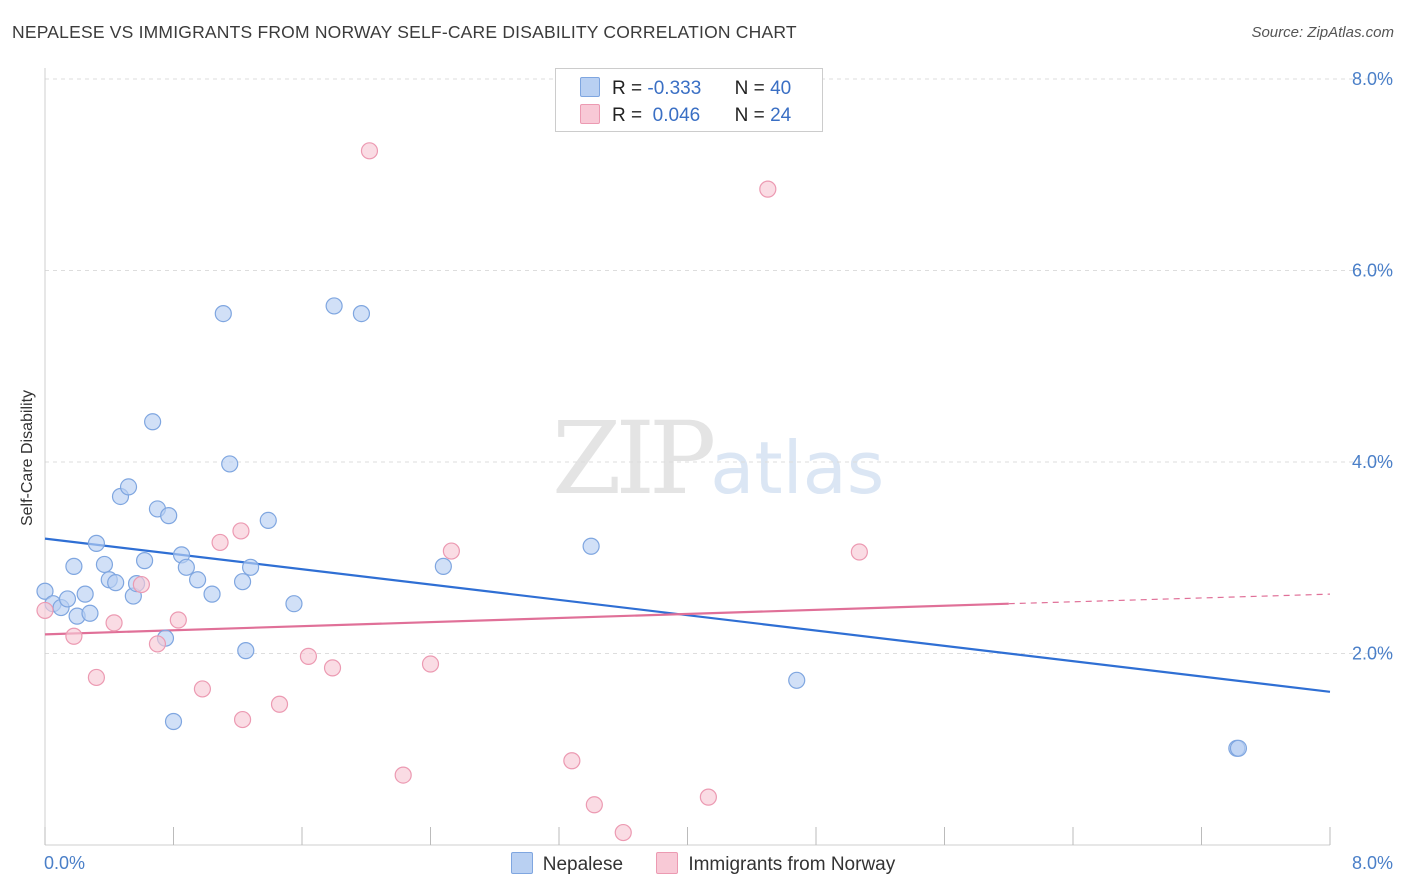  I want to click on y-tick-label: 8.0%, so click(1372, 79).